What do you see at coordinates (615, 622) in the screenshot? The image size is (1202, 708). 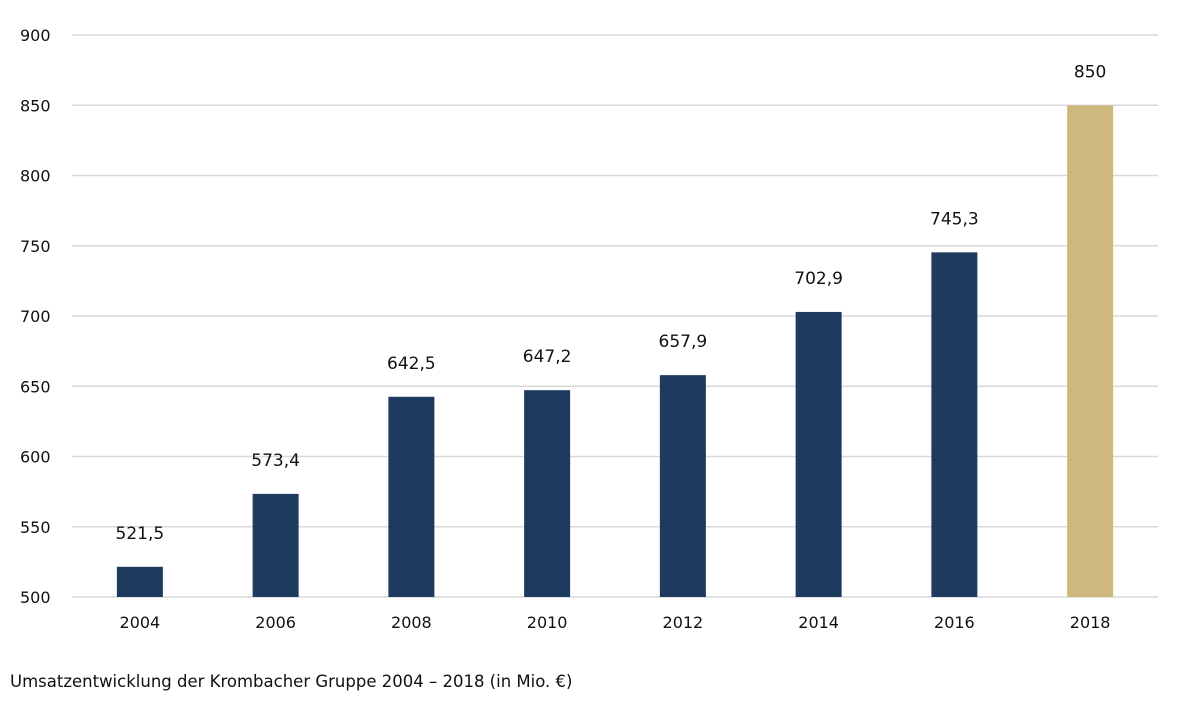 I see `x-axis-tick-labels: 2004 2006 2008 2010 2012 2014 2016 2018` at bounding box center [615, 622].